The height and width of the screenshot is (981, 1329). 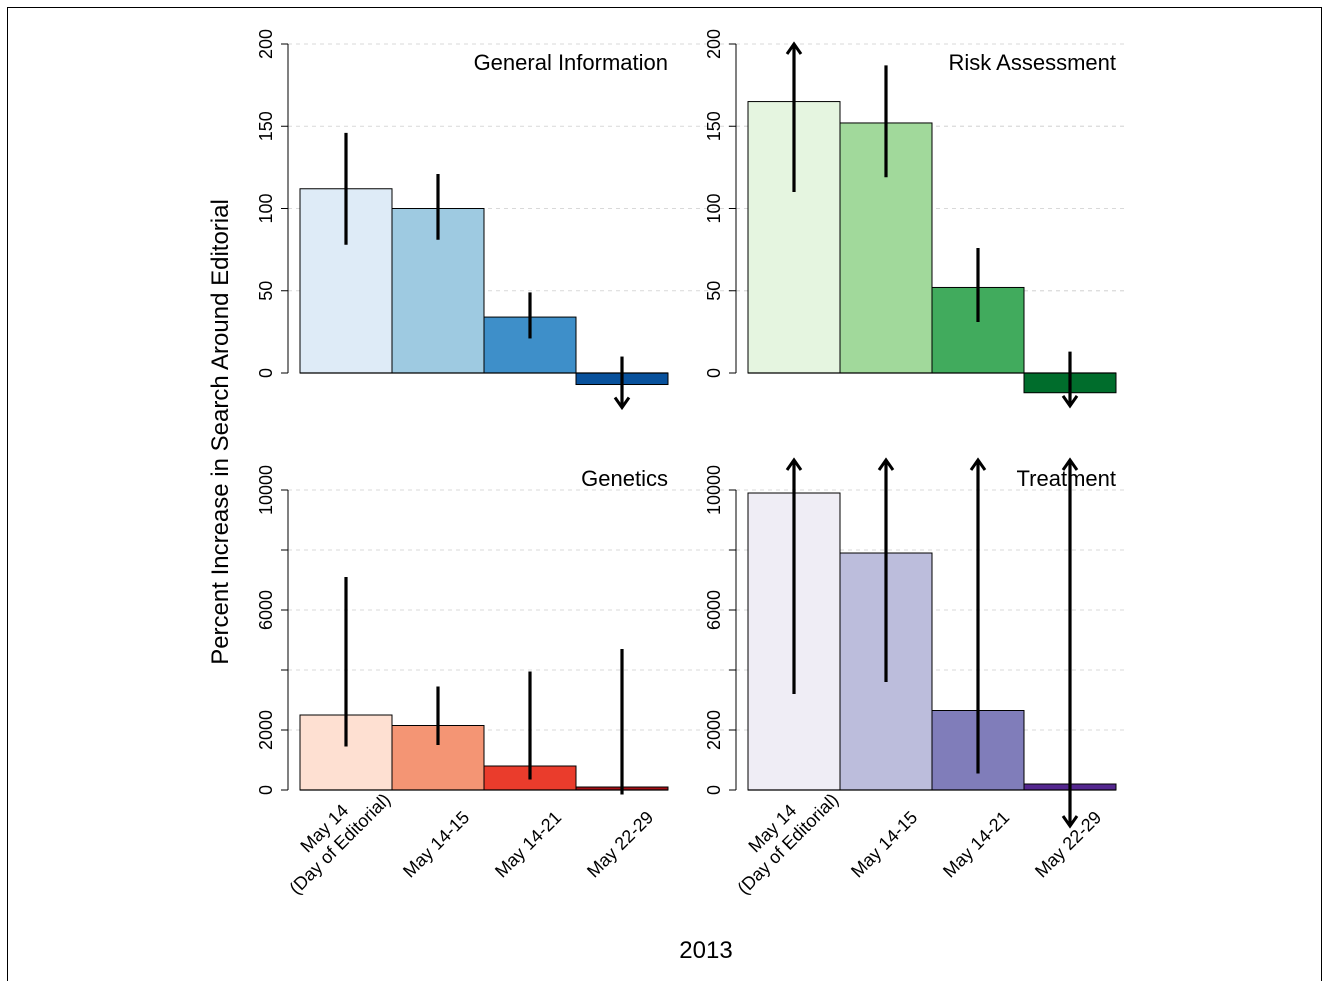 What do you see at coordinates (705, 950) in the screenshot?
I see `x-axis-title: 2013` at bounding box center [705, 950].